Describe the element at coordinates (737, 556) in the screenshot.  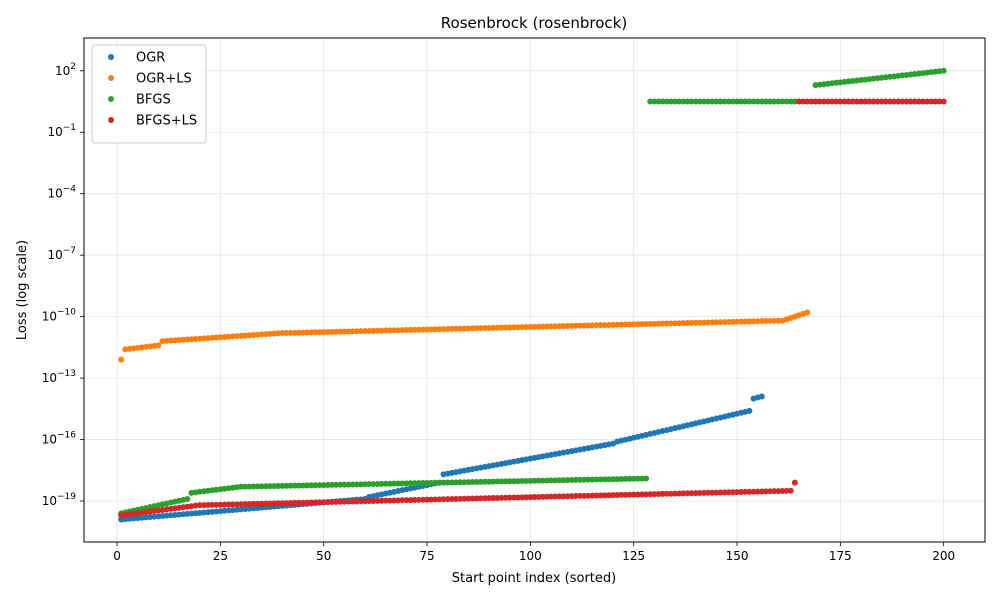
I see `x-tick-label: 150` at that location.